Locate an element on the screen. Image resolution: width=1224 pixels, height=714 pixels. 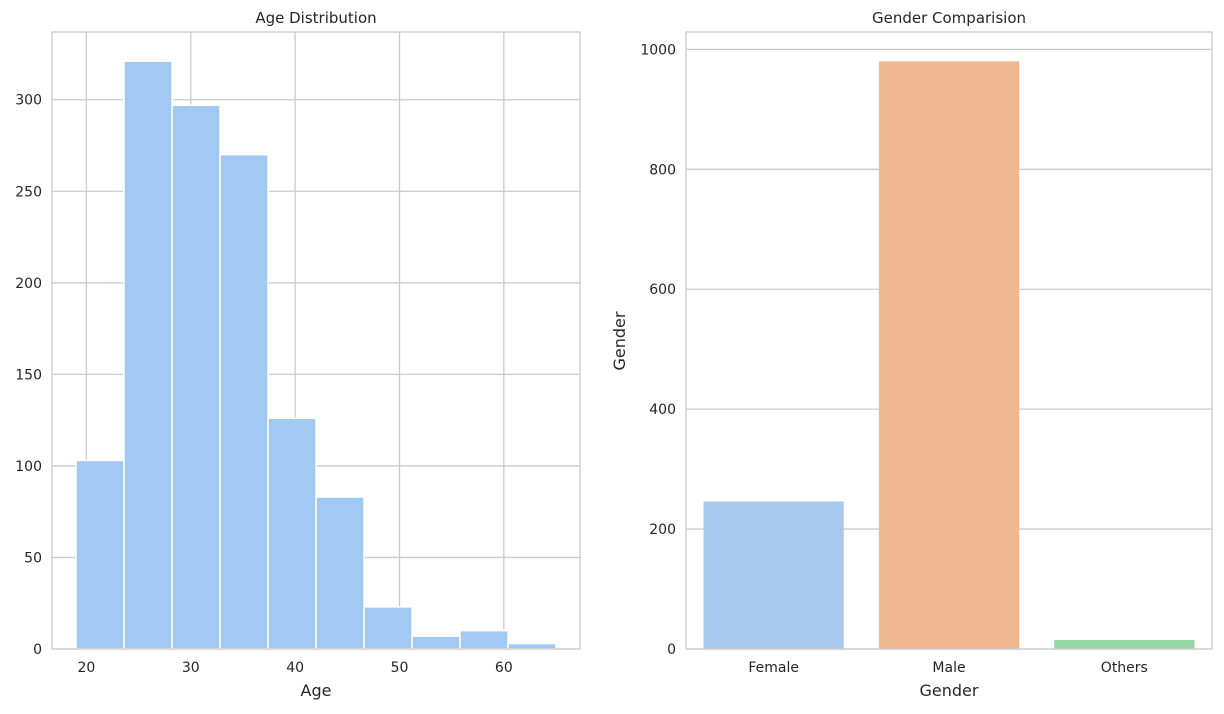
age-y-tick-label-1: 50 is located at coordinates (33, 558).